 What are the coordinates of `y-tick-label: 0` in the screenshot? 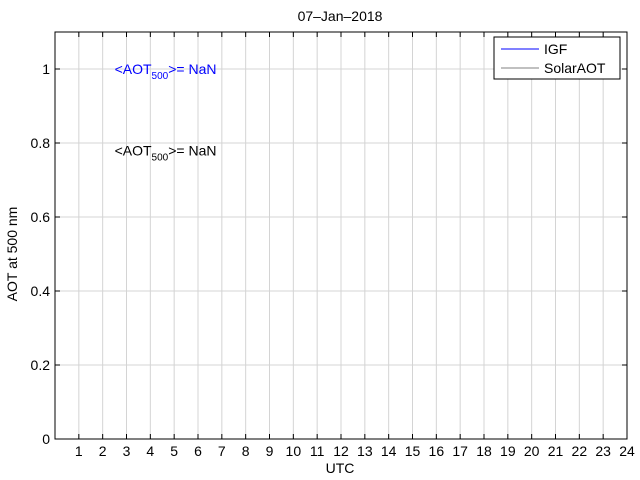 It's located at (46, 439).